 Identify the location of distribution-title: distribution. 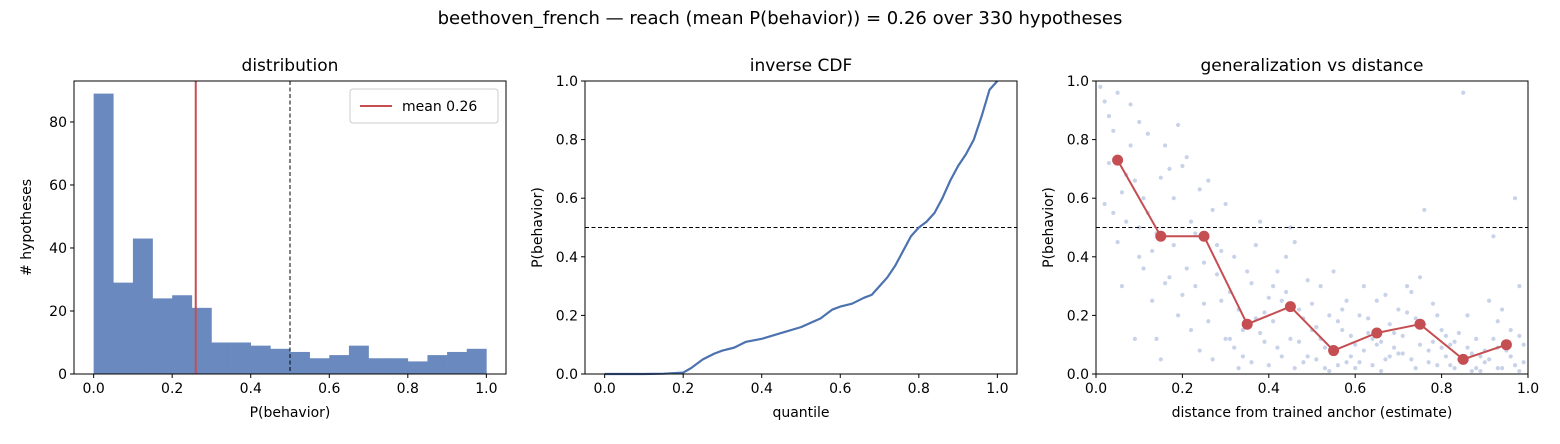
(290, 66).